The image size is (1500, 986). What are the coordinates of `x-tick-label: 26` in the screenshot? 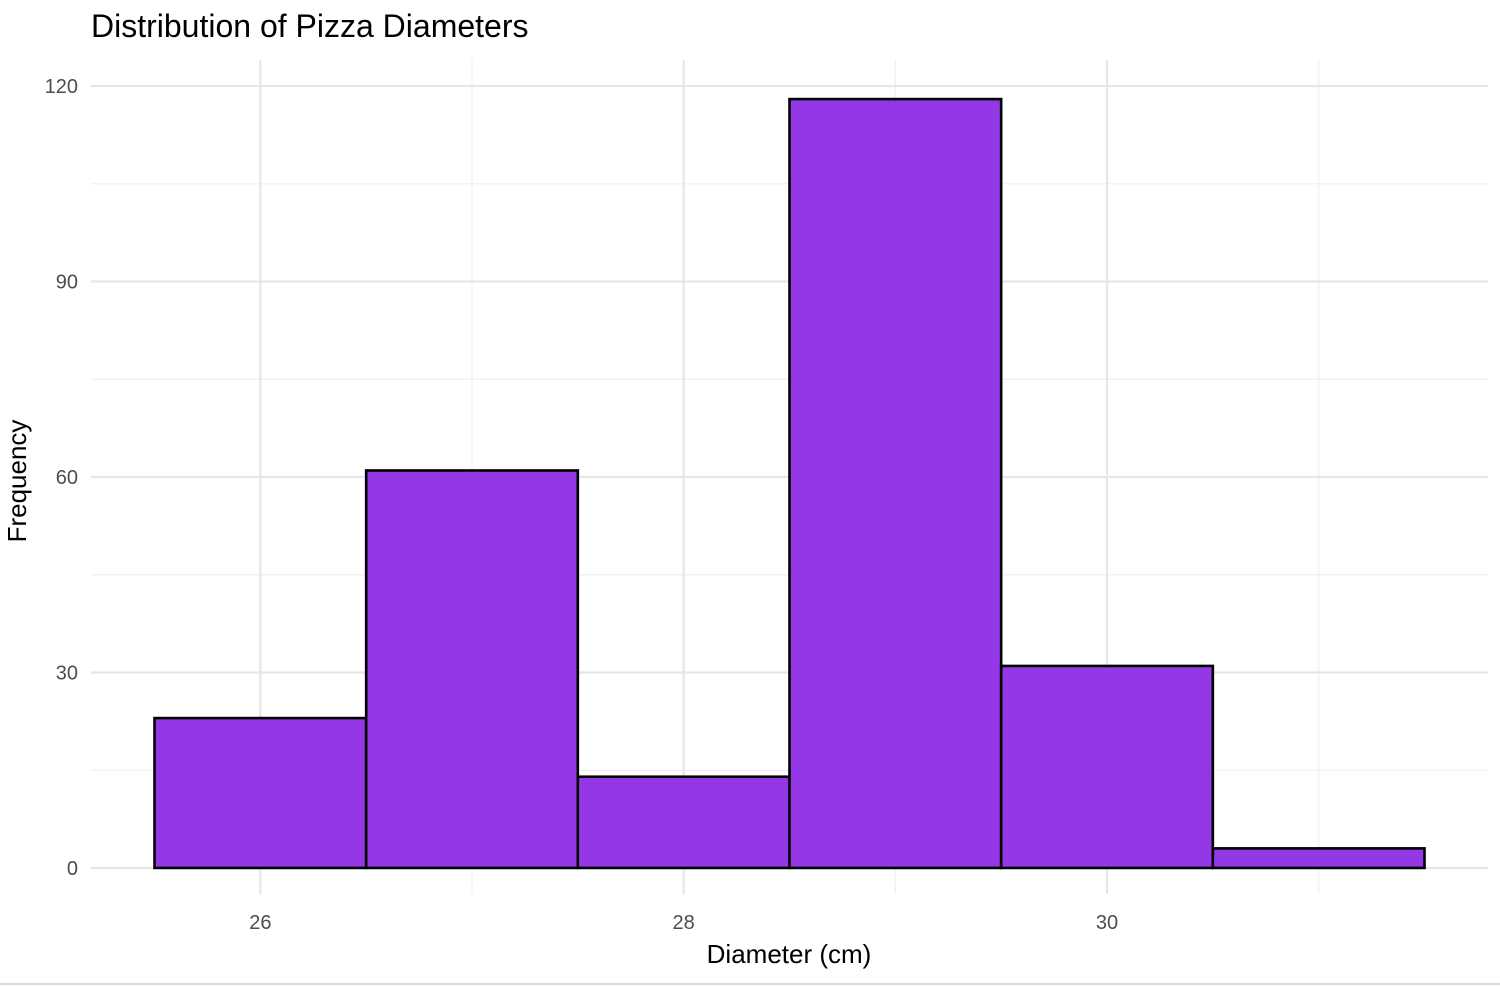 It's located at (260, 923).